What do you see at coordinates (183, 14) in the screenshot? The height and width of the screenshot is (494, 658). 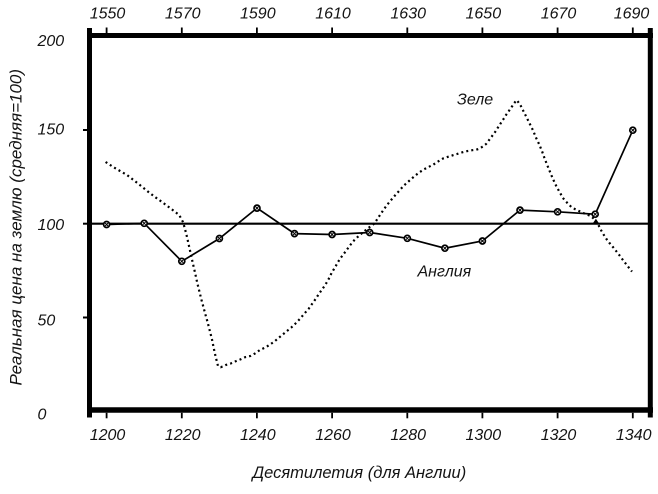 I see `svg-text: 1570` at bounding box center [183, 14].